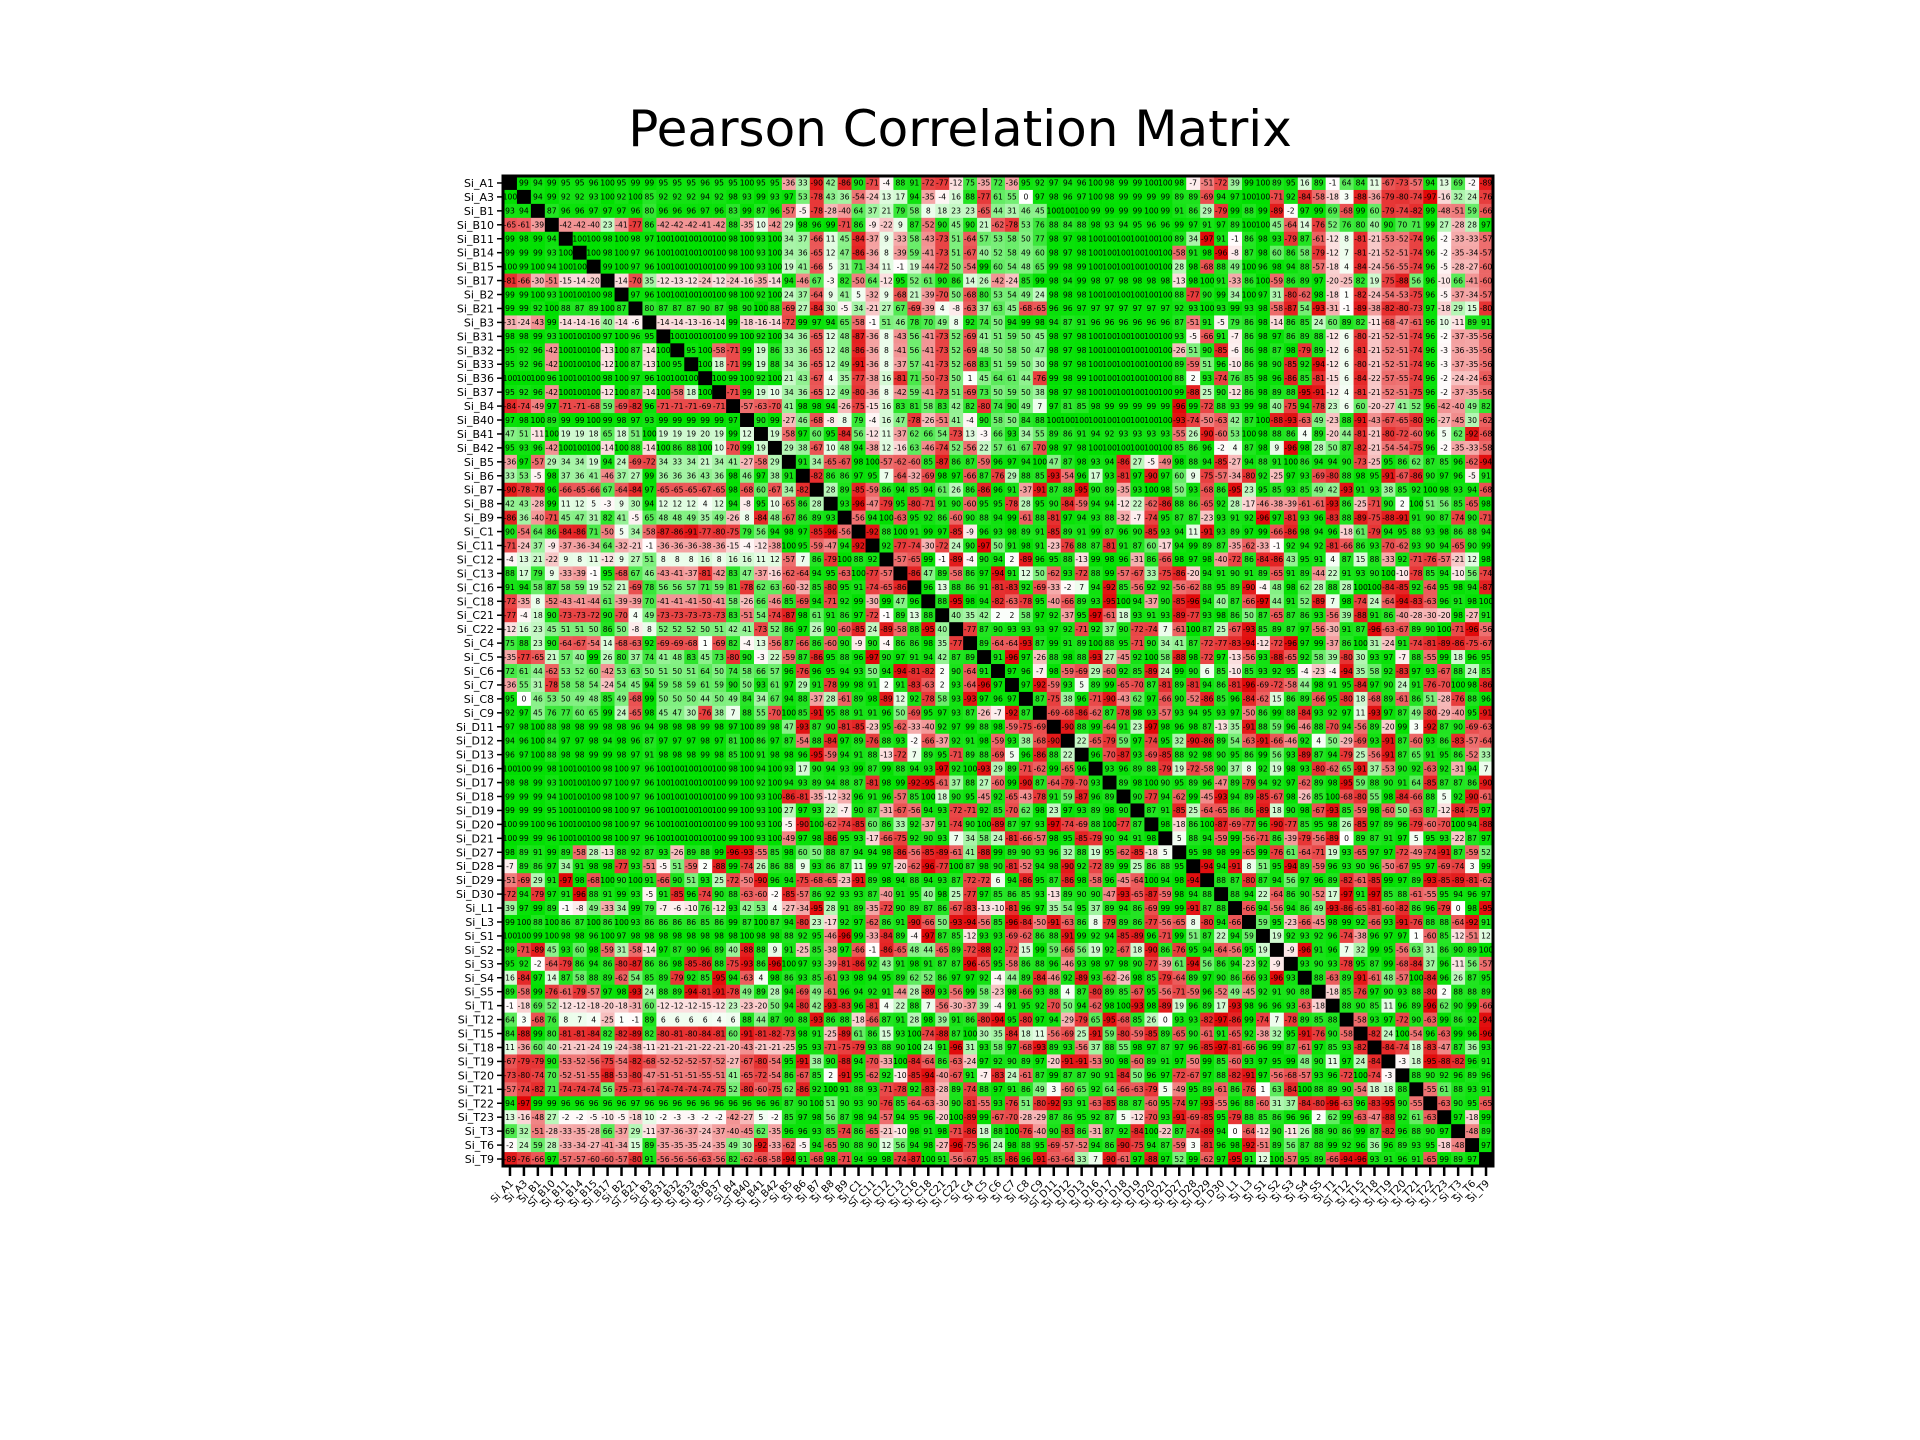 The height and width of the screenshot is (1440, 1920). What do you see at coordinates (1416, 573) in the screenshot?
I see `cell-value-label: -78` at bounding box center [1416, 573].